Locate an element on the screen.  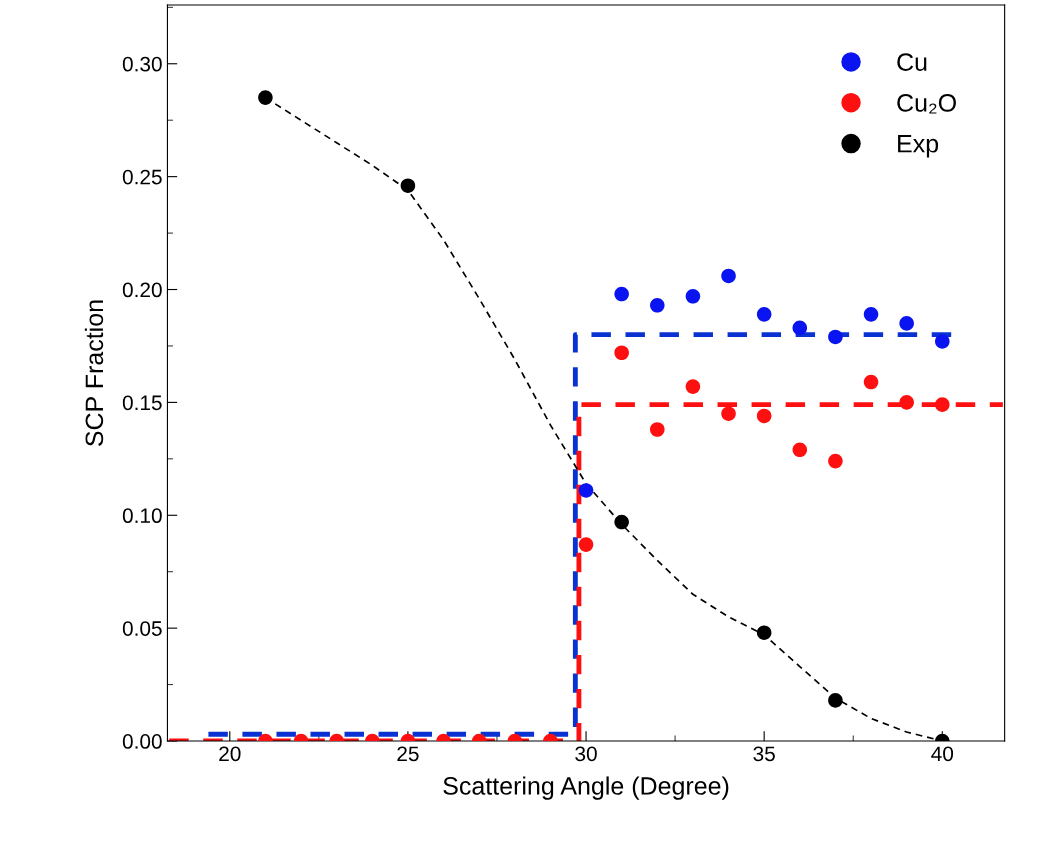
y-tick-label: 0.20 is located at coordinates (142, 290).